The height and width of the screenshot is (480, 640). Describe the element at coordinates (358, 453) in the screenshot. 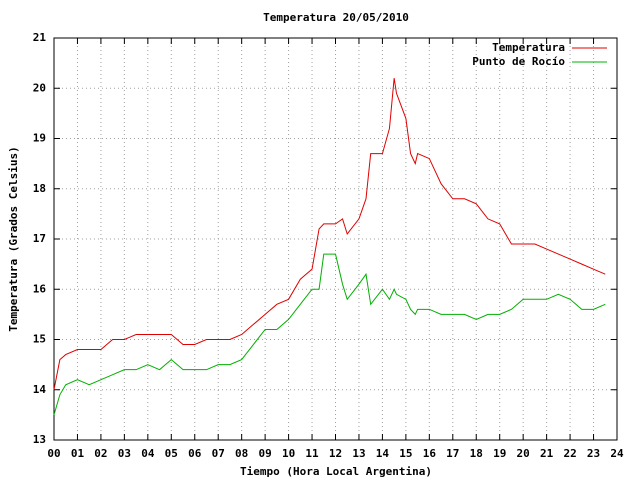

I see `x-tick-label: 13` at that location.